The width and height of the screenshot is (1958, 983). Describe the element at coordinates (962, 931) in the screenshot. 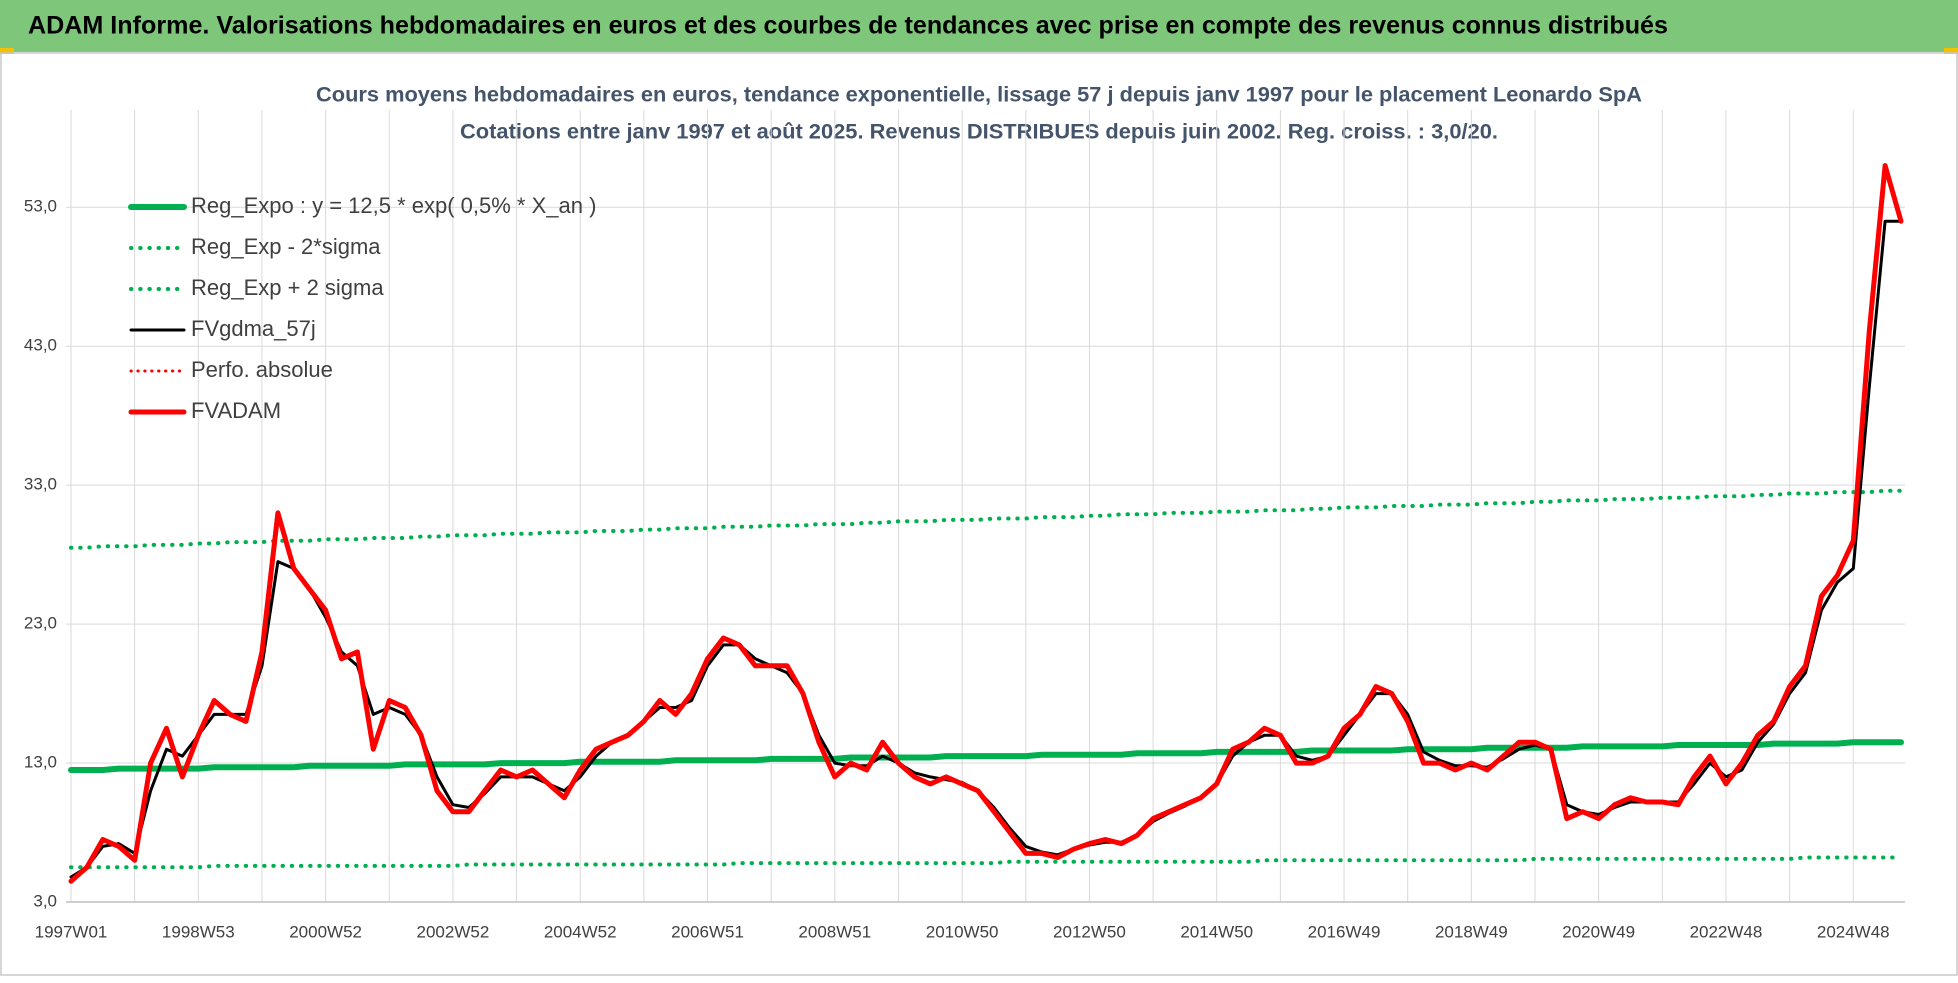

I see `x-tick-label: 2010W50` at that location.